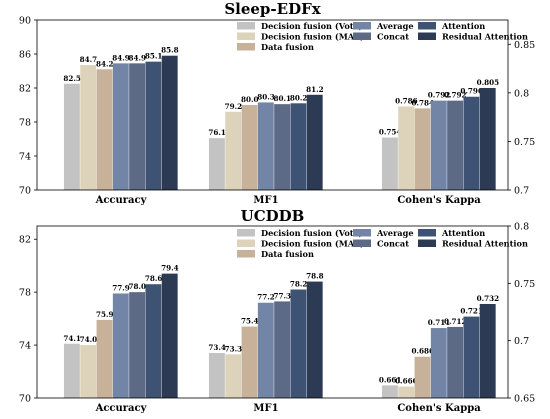 The width and height of the screenshot is (550, 419). I want to click on data-label: 75.9, so click(105, 314).